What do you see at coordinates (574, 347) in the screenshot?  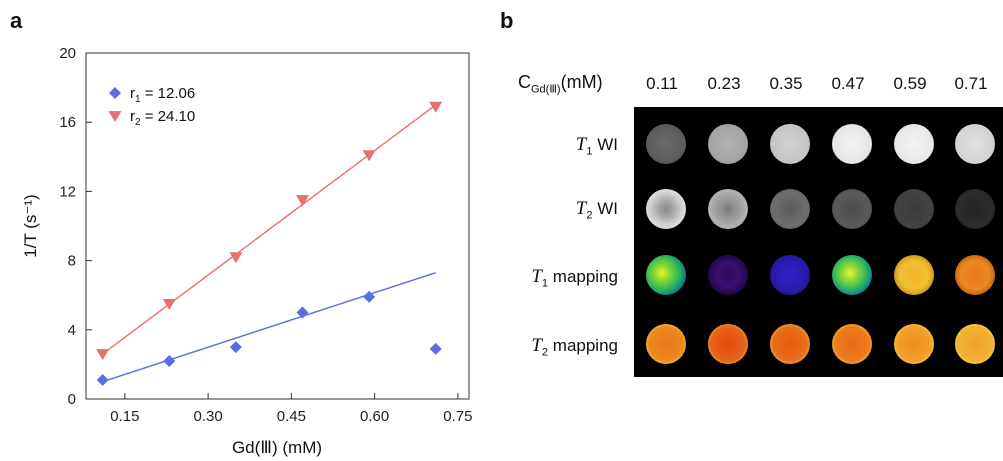 I see `row-label-t2-mapping: T2 mapping` at bounding box center [574, 347].